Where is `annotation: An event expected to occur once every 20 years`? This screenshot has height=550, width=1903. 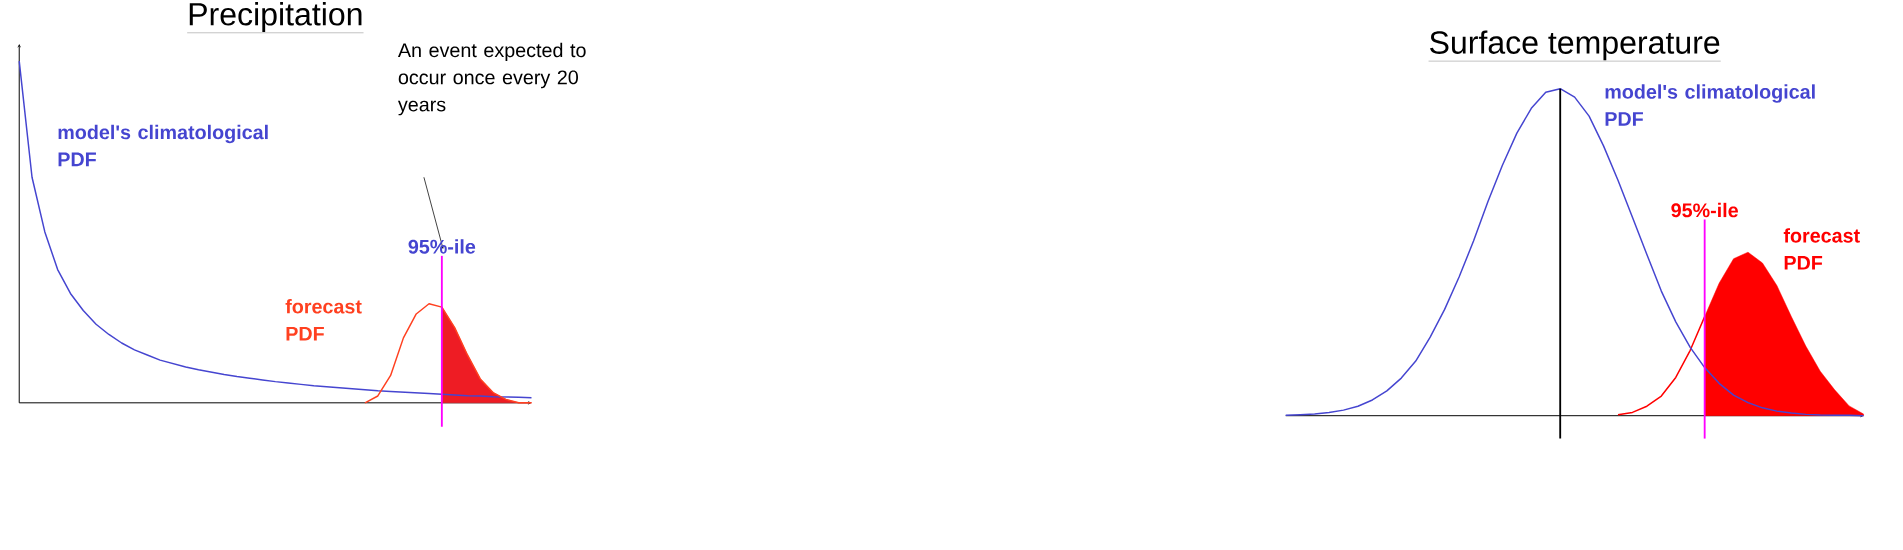
annotation: An event expected to occur once every 20 years is located at coordinates (491, 79).